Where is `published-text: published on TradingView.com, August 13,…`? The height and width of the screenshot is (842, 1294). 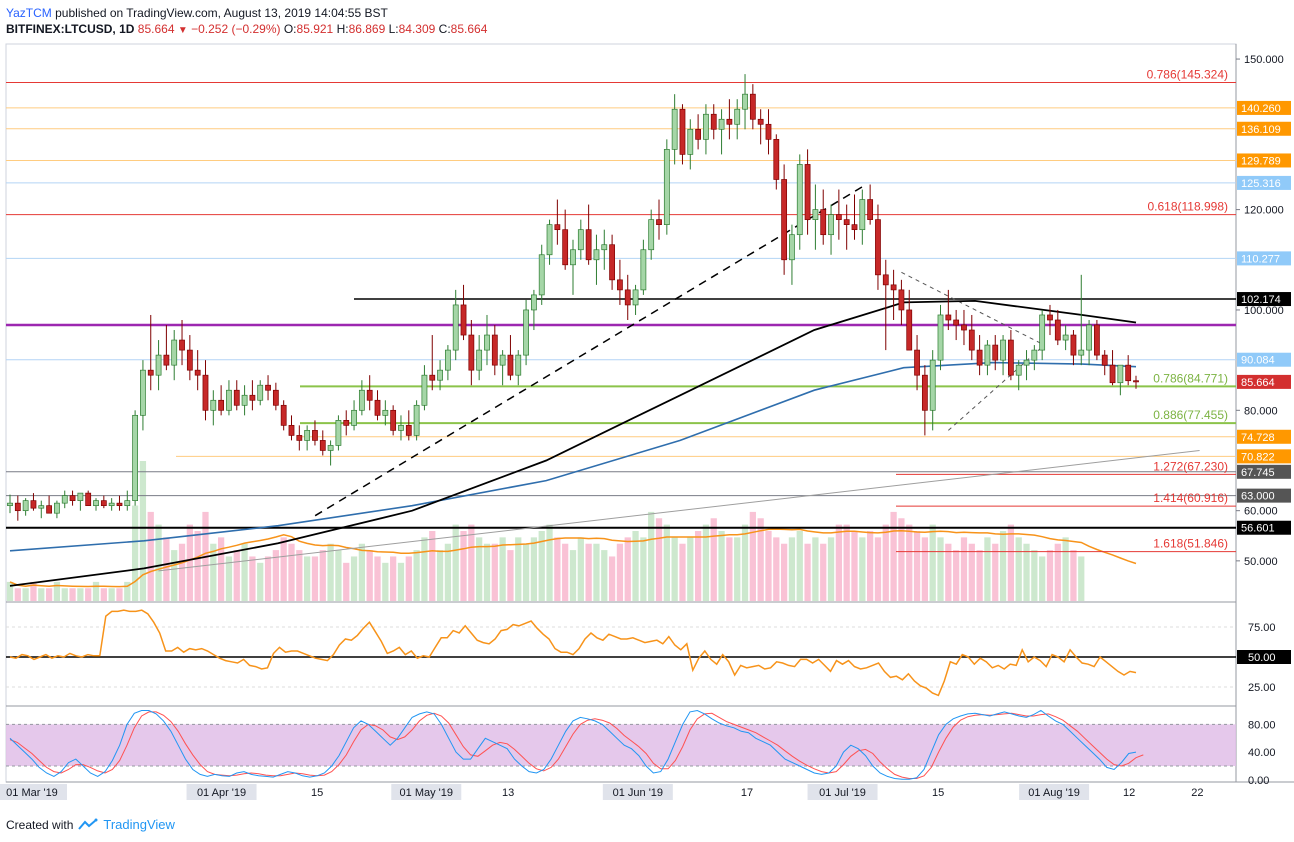 published-text: published on TradingView.com, August 13,… is located at coordinates (221, 13).